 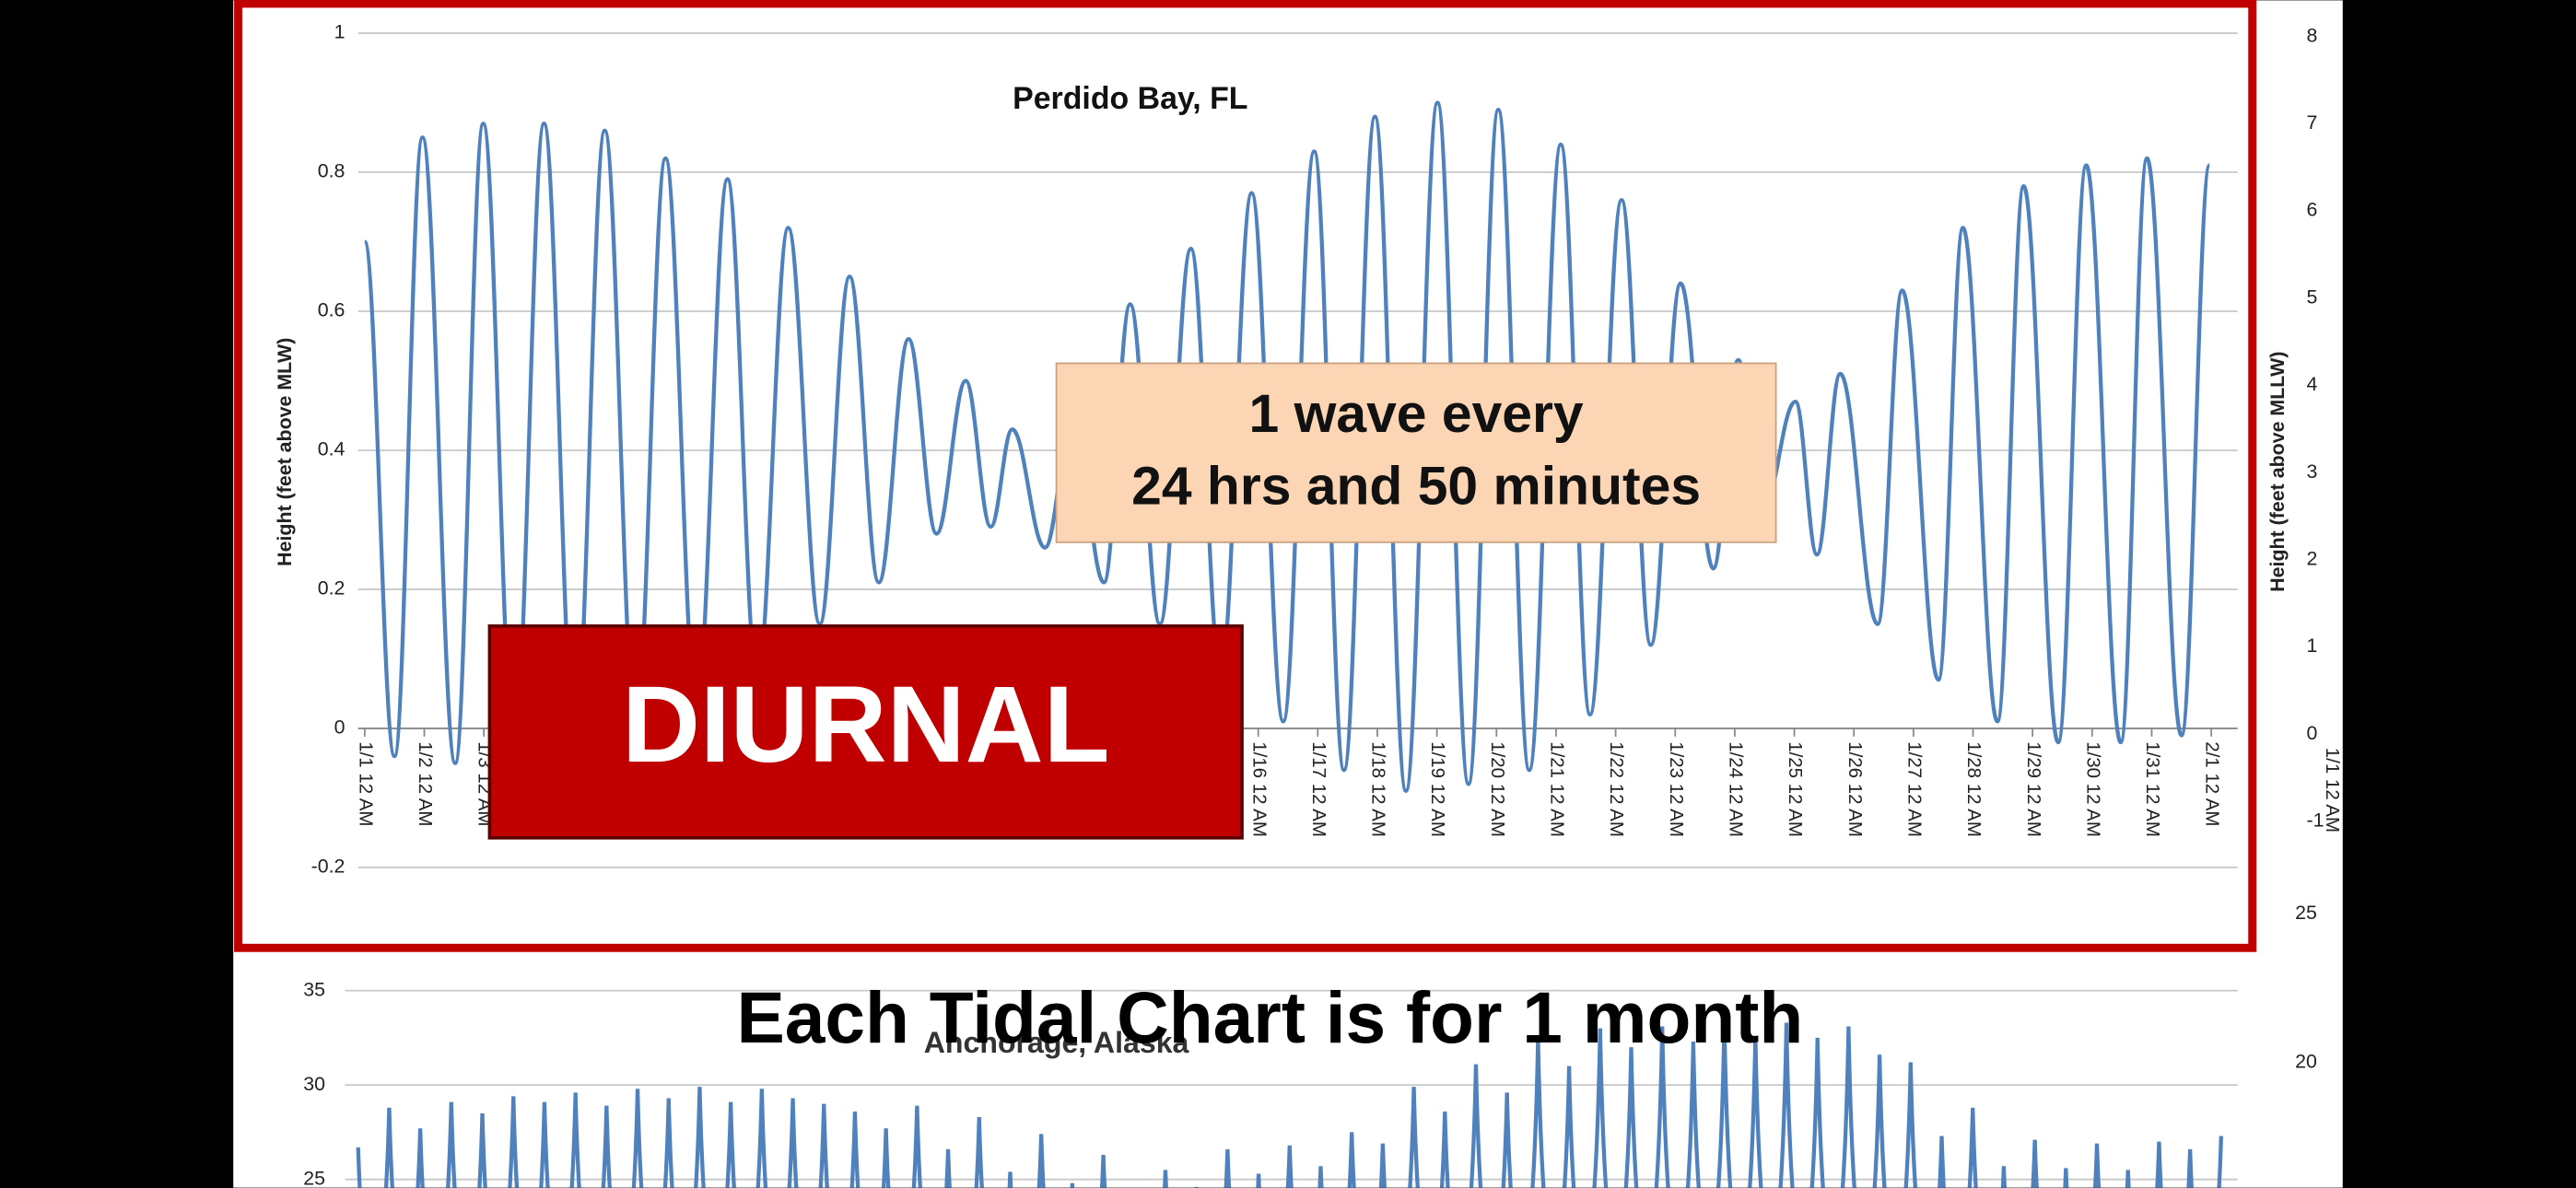 I want to click on note-line: 24 hrs and 50 minutes, so click(x=1416, y=486).